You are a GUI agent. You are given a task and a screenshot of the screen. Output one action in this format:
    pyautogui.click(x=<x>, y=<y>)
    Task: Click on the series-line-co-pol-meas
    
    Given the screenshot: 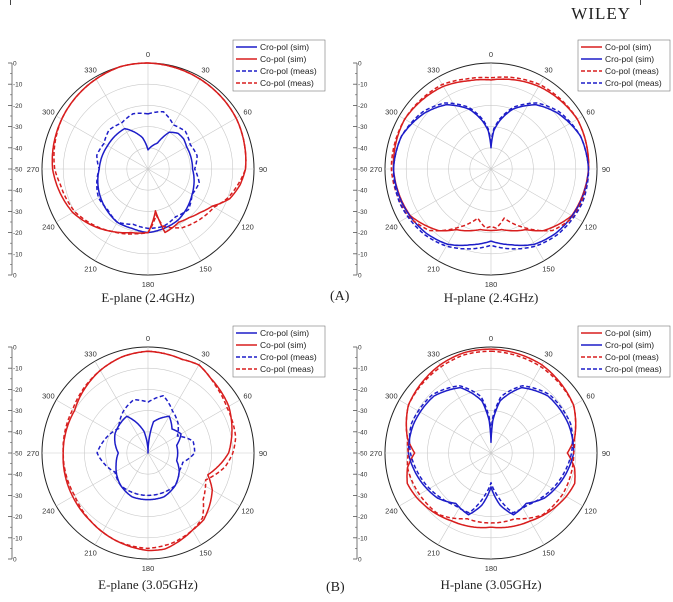 What is the action you would take?
    pyautogui.click(x=149, y=450)
    